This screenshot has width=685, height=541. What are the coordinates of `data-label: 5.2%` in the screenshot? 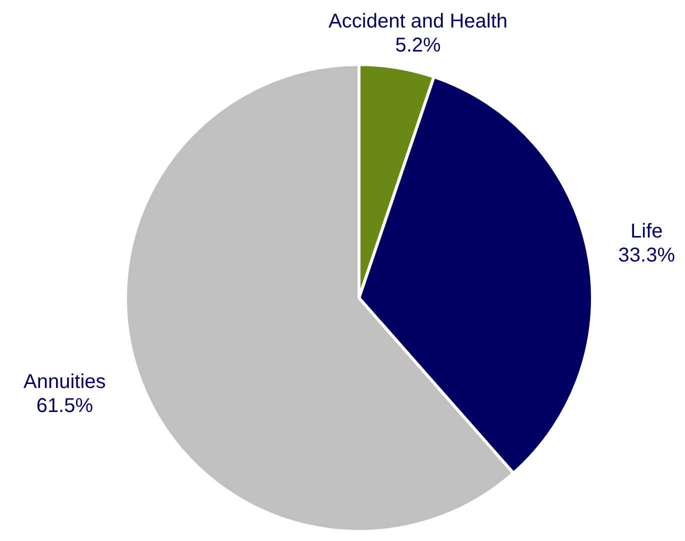 It's located at (418, 45).